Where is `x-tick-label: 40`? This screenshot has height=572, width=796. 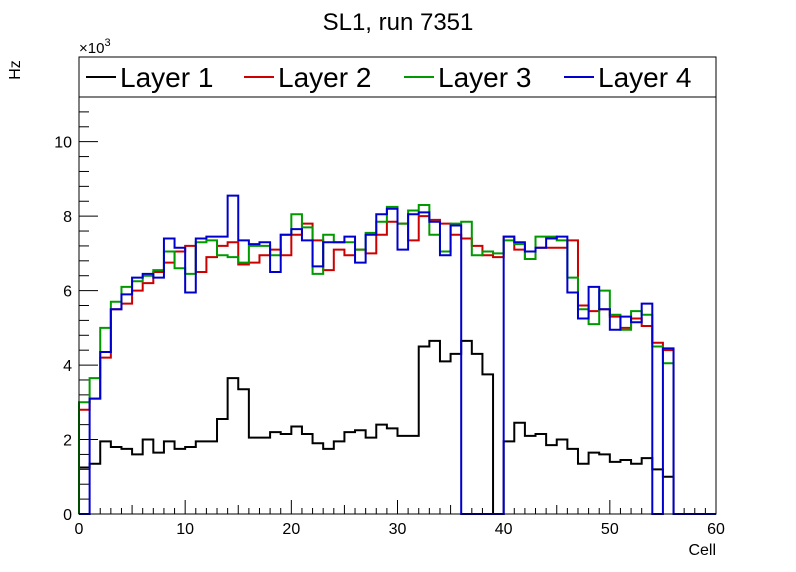
x-tick-label: 40 is located at coordinates (504, 529).